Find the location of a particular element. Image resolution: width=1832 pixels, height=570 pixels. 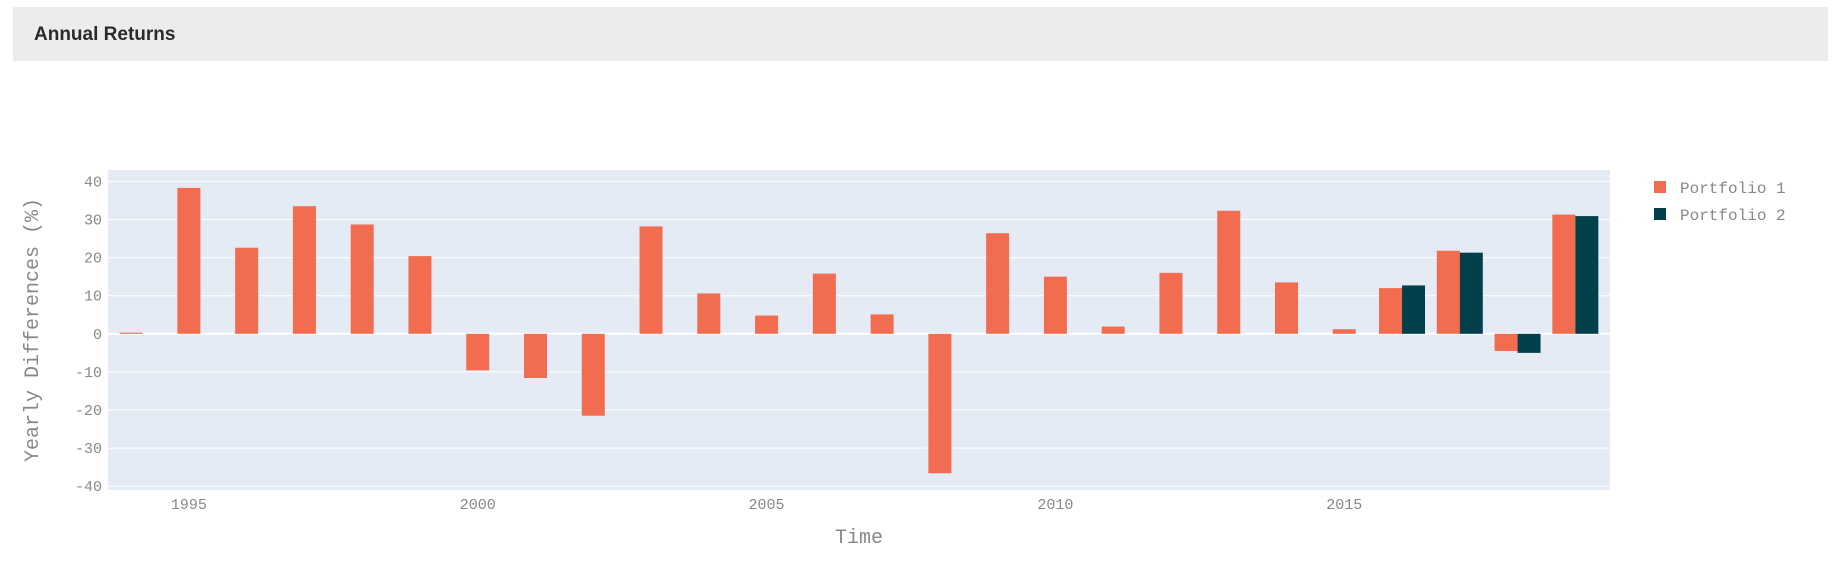

bar-portfolio-1-2014 is located at coordinates (1286, 308).